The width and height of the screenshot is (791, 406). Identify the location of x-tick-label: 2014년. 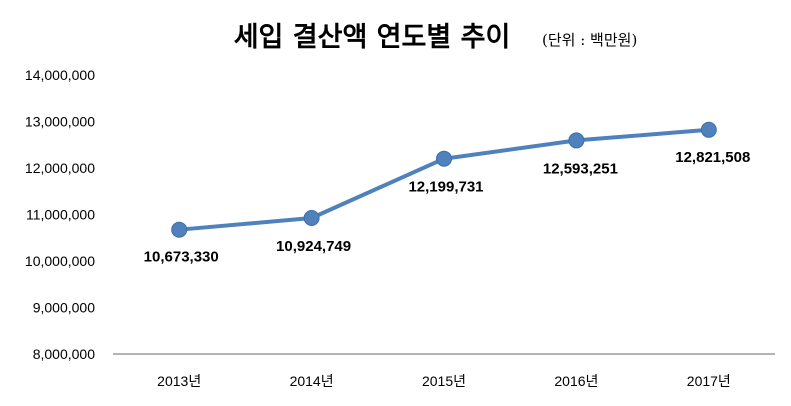
(312, 381).